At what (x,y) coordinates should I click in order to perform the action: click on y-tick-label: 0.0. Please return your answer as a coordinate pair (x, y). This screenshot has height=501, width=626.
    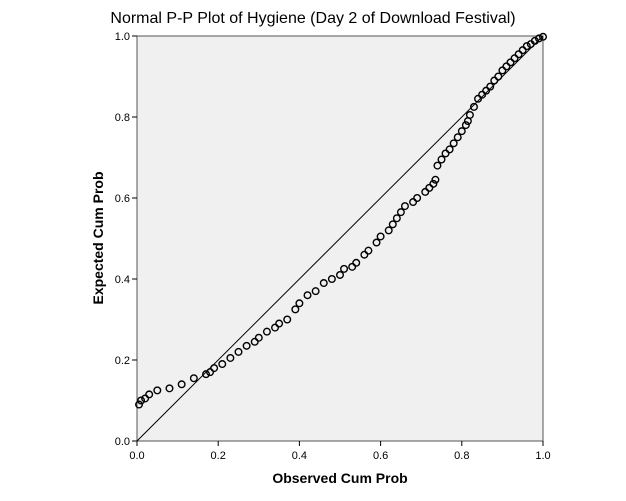
    Looking at the image, I should click on (122, 442).